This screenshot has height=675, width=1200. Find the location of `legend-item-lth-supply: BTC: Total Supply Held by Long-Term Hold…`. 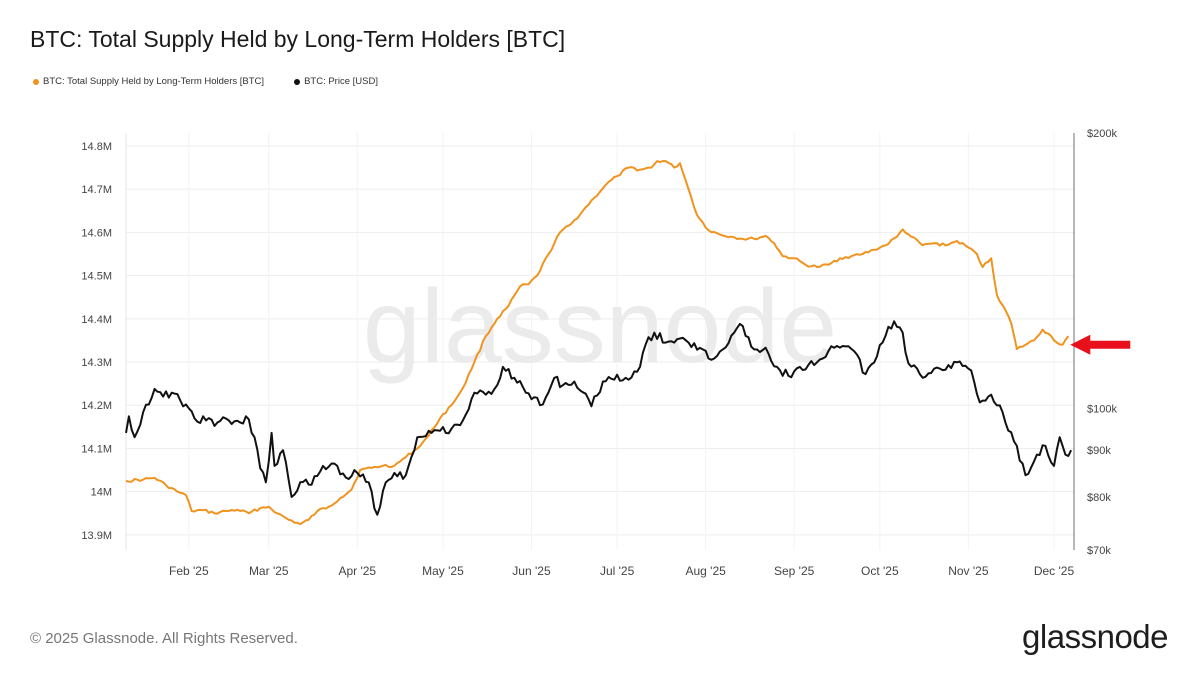

legend-item-lth-supply: BTC: Total Supply Held by Long-Term Hold… is located at coordinates (148, 81).